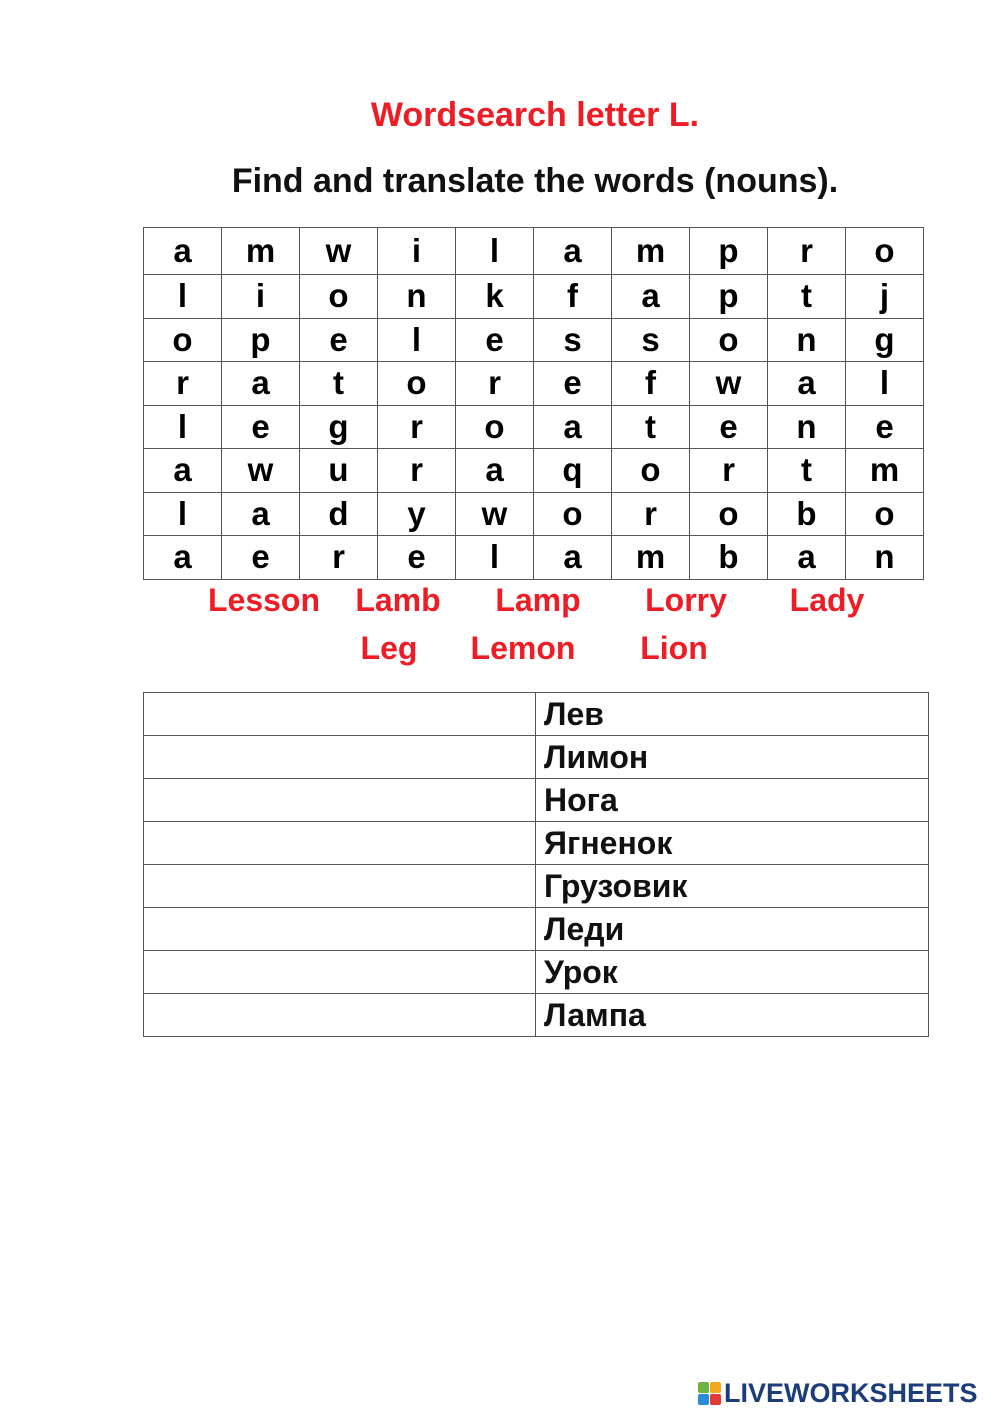 The image size is (1000, 1413). What do you see at coordinates (416, 513) in the screenshot?
I see `grid-cell: y` at bounding box center [416, 513].